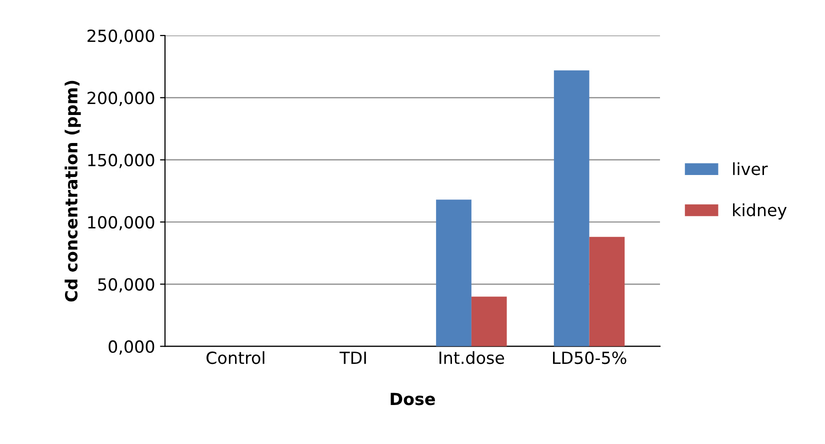  I want to click on x-axis-title: Dose, so click(412, 399).